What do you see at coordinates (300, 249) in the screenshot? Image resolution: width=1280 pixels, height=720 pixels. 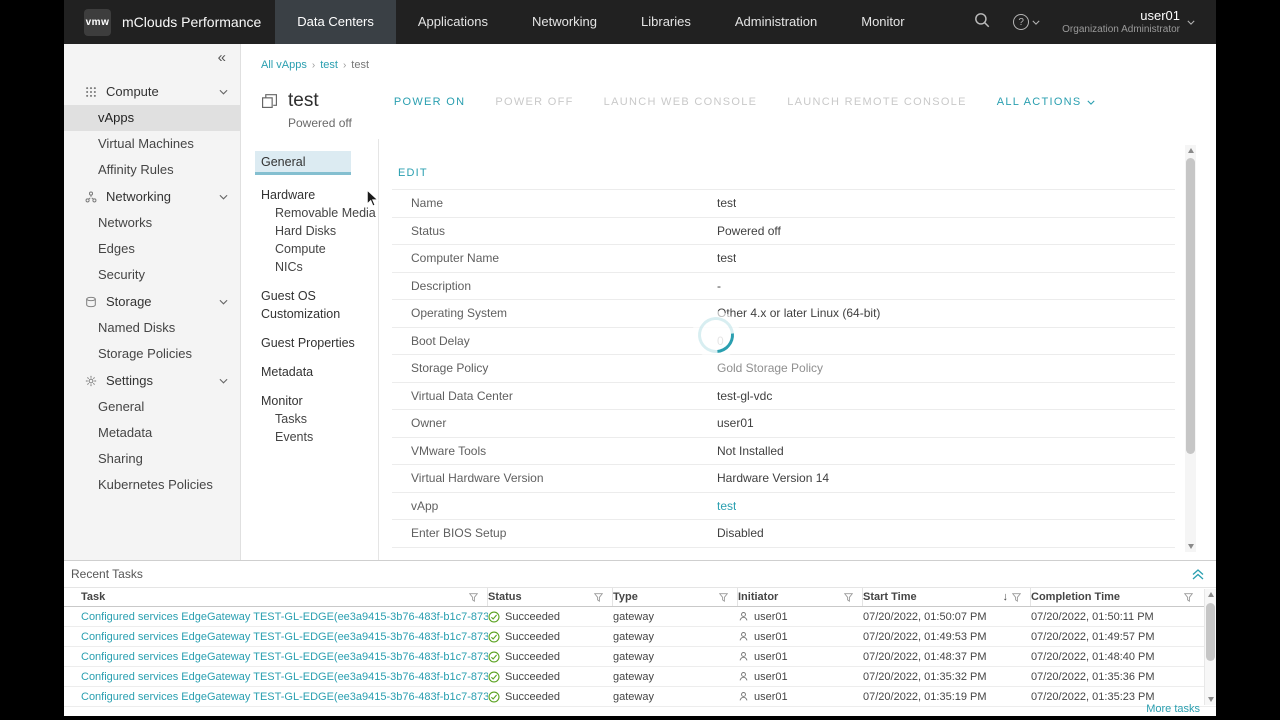 I see `subnav-compute: Compute` at bounding box center [300, 249].